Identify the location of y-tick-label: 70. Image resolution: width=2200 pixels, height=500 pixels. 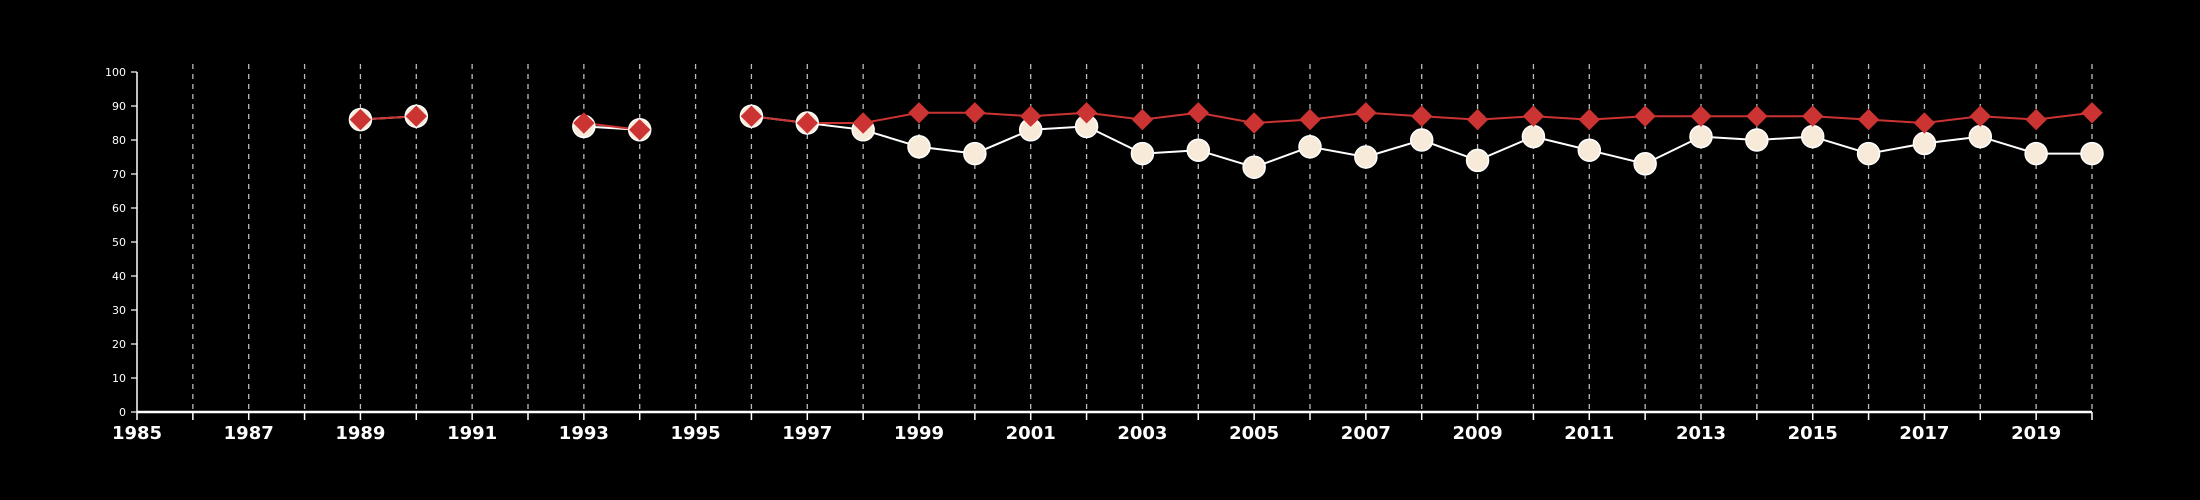
(119, 174).